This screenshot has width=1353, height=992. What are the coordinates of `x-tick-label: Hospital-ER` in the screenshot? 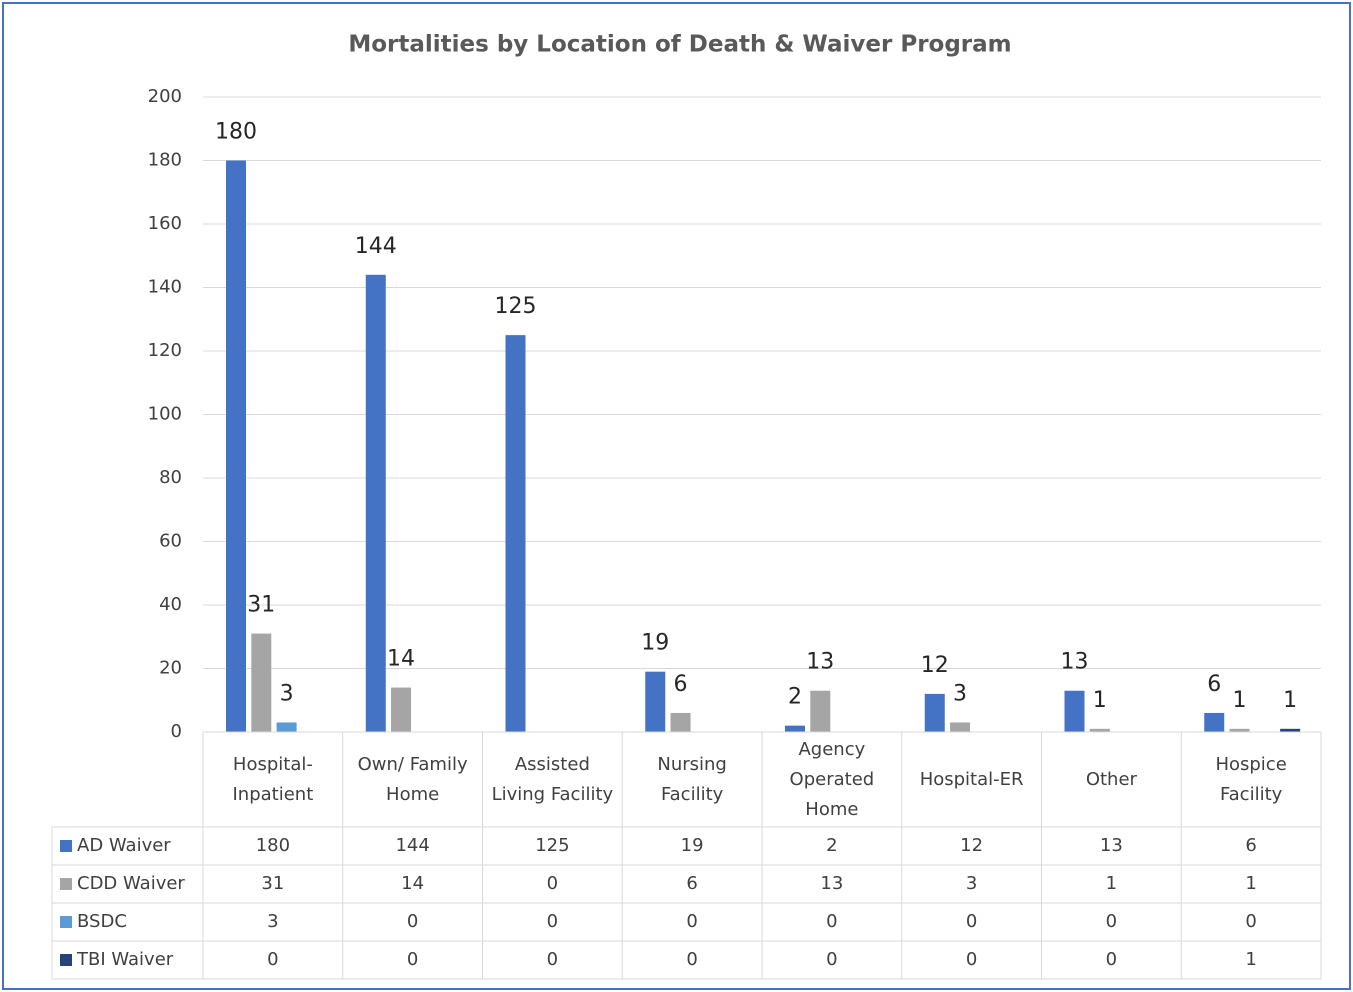 It's located at (971, 779).